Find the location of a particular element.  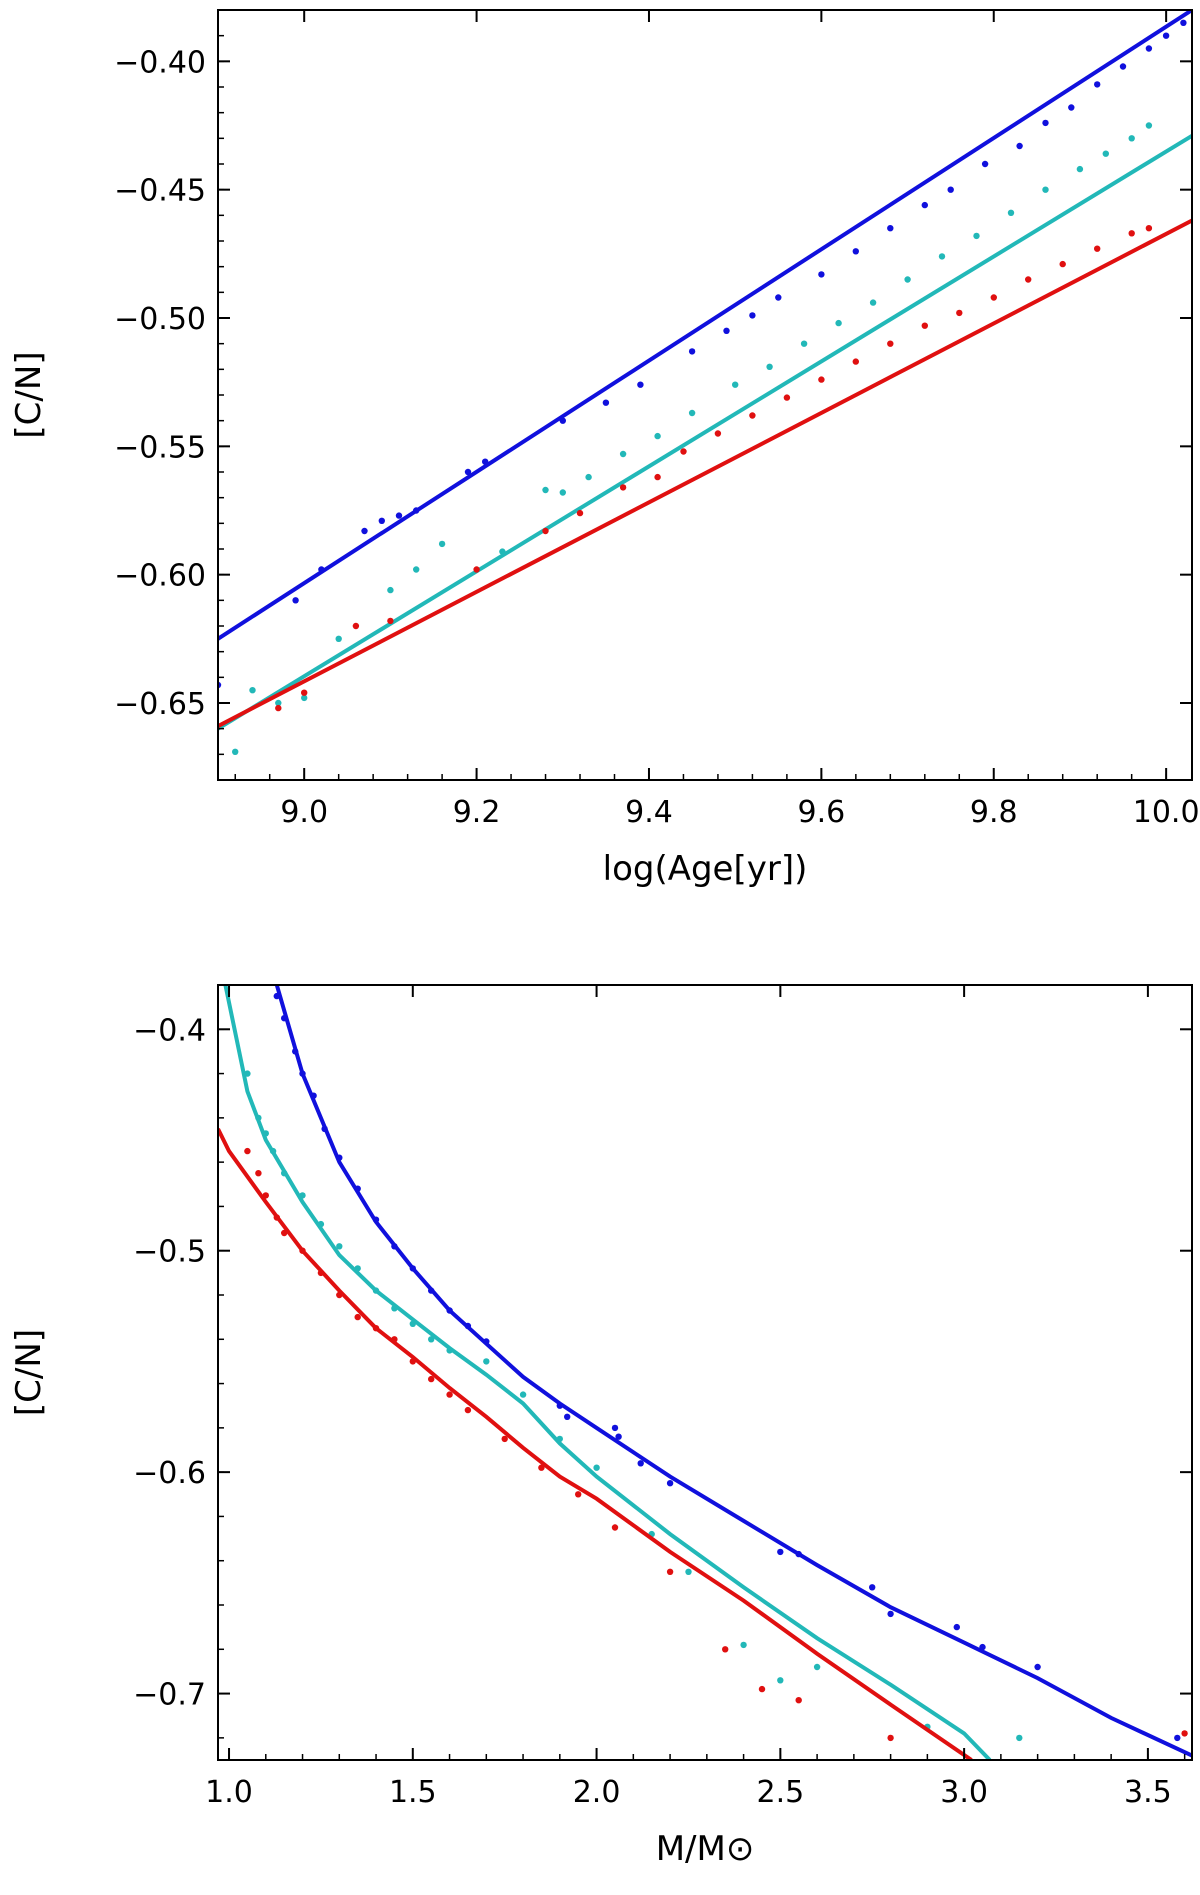

mass-x-tick-label: 2.5 is located at coordinates (780, 1792).